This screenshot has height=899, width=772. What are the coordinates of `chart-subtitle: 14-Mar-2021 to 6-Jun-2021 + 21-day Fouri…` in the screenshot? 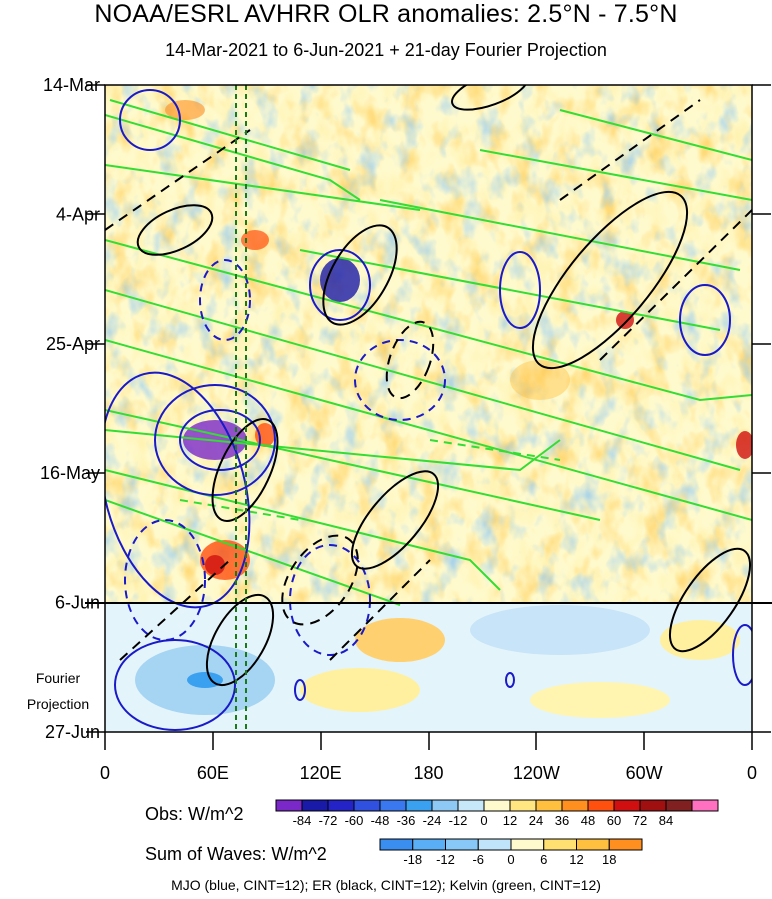 It's located at (386, 50).